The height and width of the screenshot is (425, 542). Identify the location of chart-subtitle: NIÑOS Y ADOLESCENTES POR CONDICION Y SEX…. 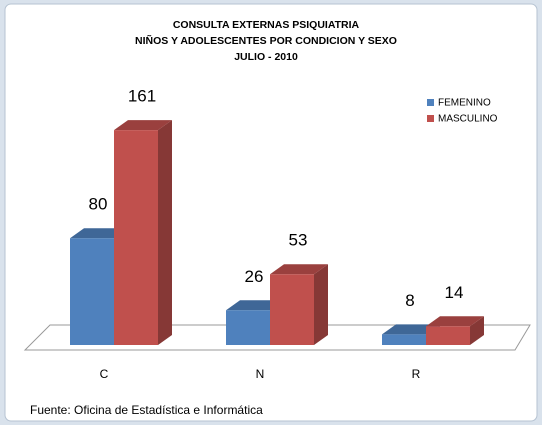
(266, 40).